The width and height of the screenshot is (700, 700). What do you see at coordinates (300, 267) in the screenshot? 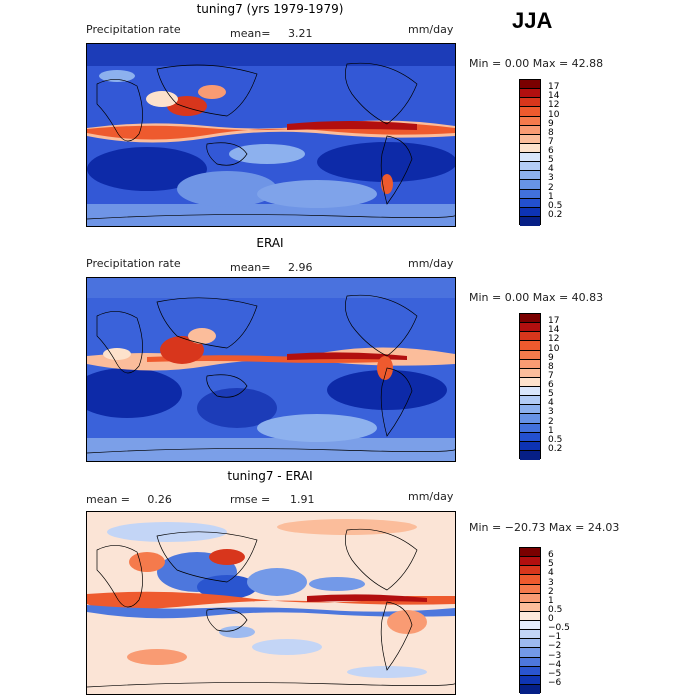
I see `panel2-mean-value: 2.96` at bounding box center [300, 267].